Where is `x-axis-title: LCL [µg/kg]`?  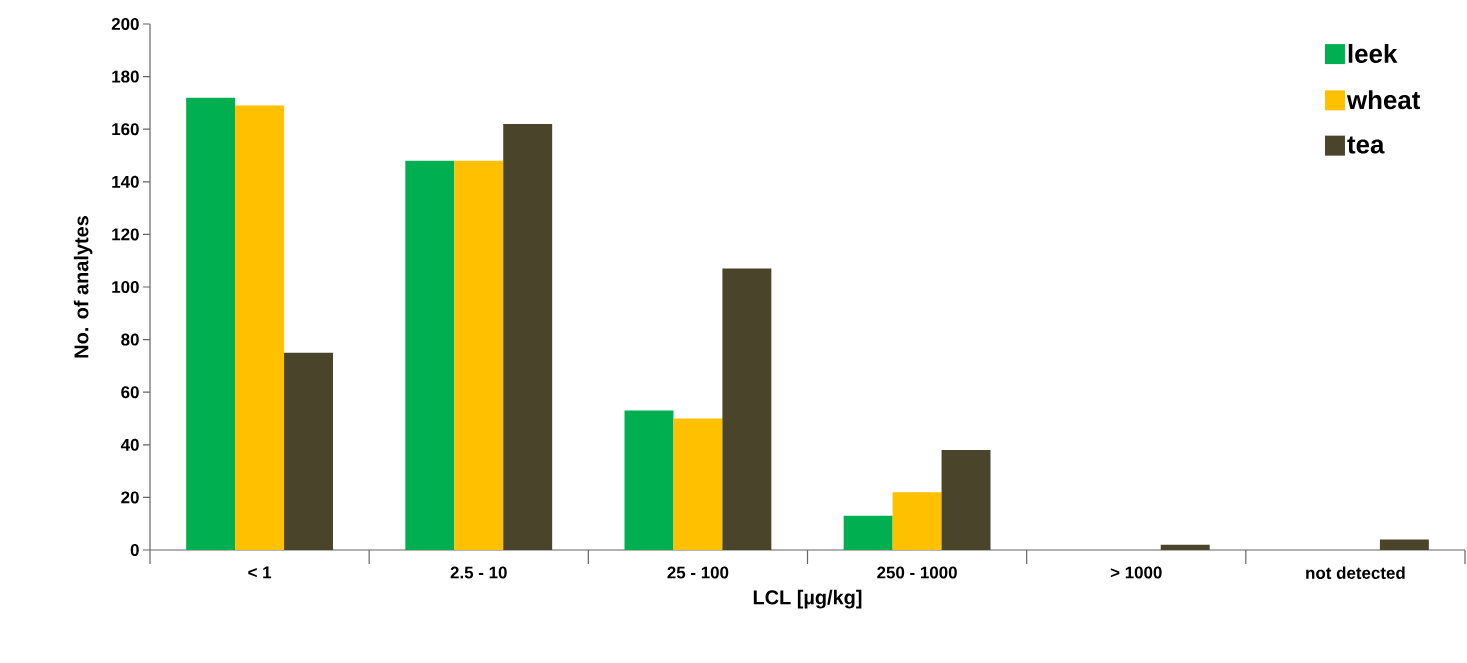 x-axis-title: LCL [µg/kg] is located at coordinates (807, 599).